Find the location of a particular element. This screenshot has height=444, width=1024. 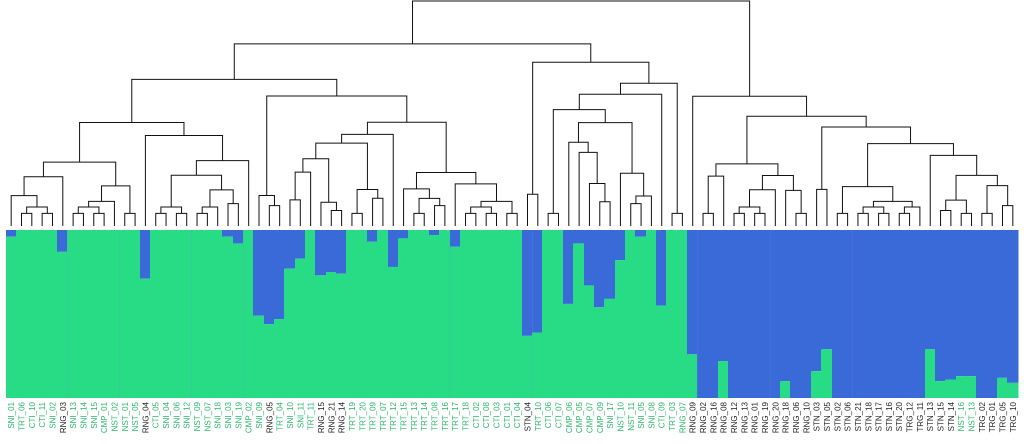

sample-label: TRG_12 is located at coordinates (910, 416).